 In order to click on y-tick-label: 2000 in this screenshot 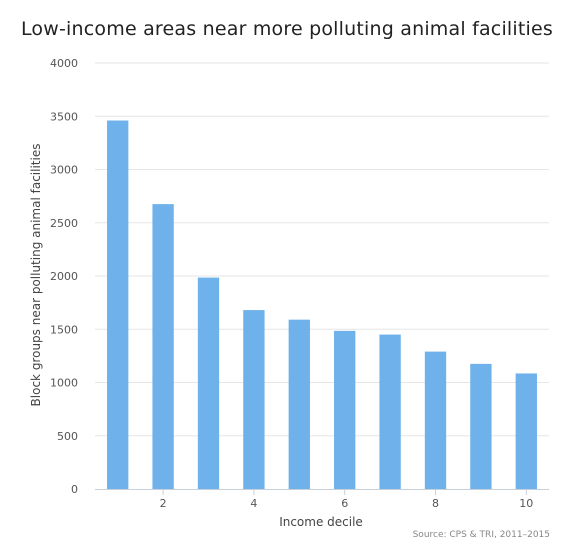, I will do `click(64, 276)`.